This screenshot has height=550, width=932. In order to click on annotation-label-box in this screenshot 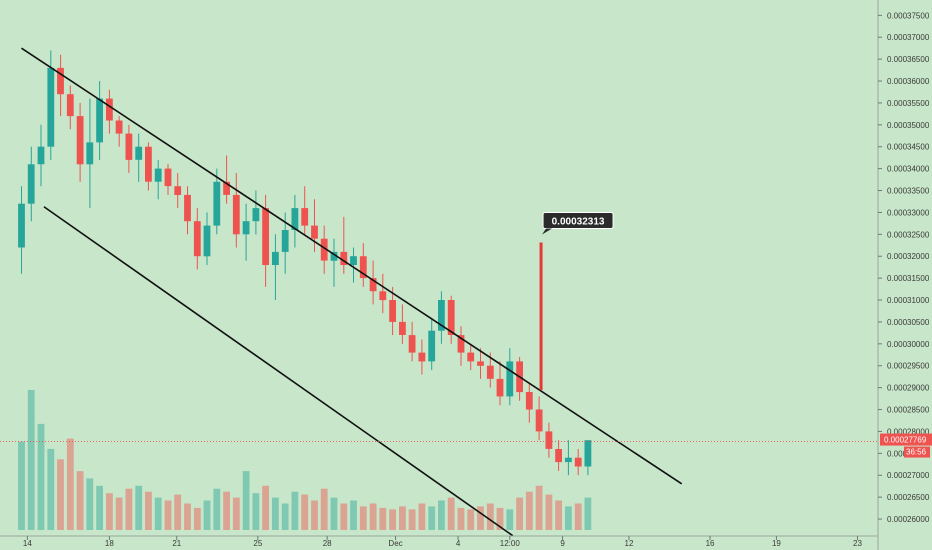, I will do `click(578, 221)`.